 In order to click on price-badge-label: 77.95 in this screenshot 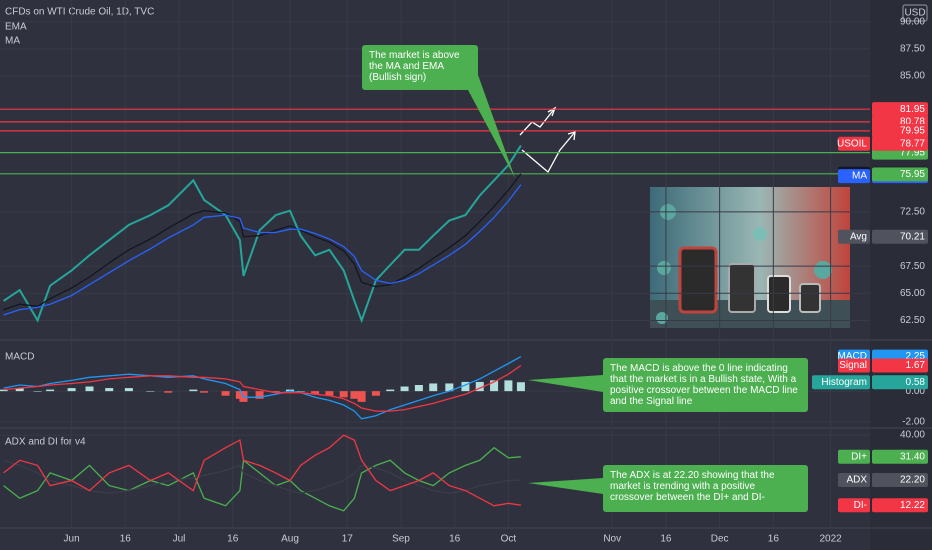, I will do `click(912, 152)`.